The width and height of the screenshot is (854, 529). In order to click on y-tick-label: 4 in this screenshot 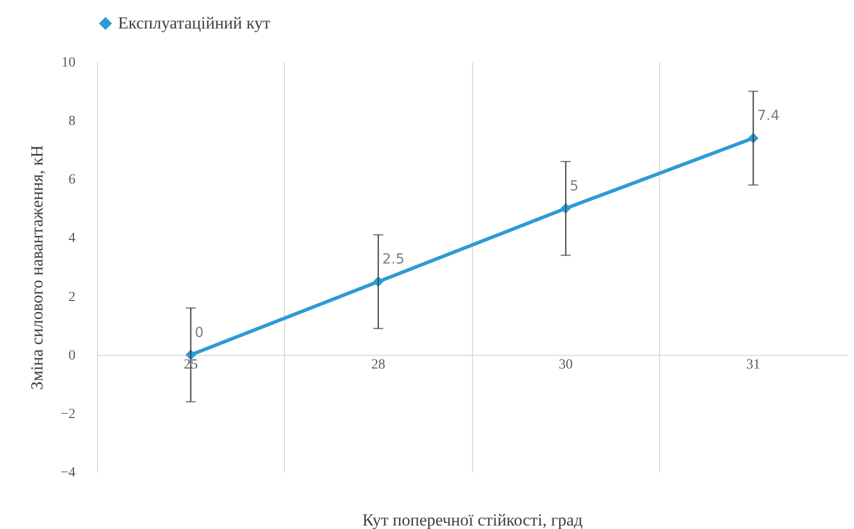, I will do `click(72, 238)`.